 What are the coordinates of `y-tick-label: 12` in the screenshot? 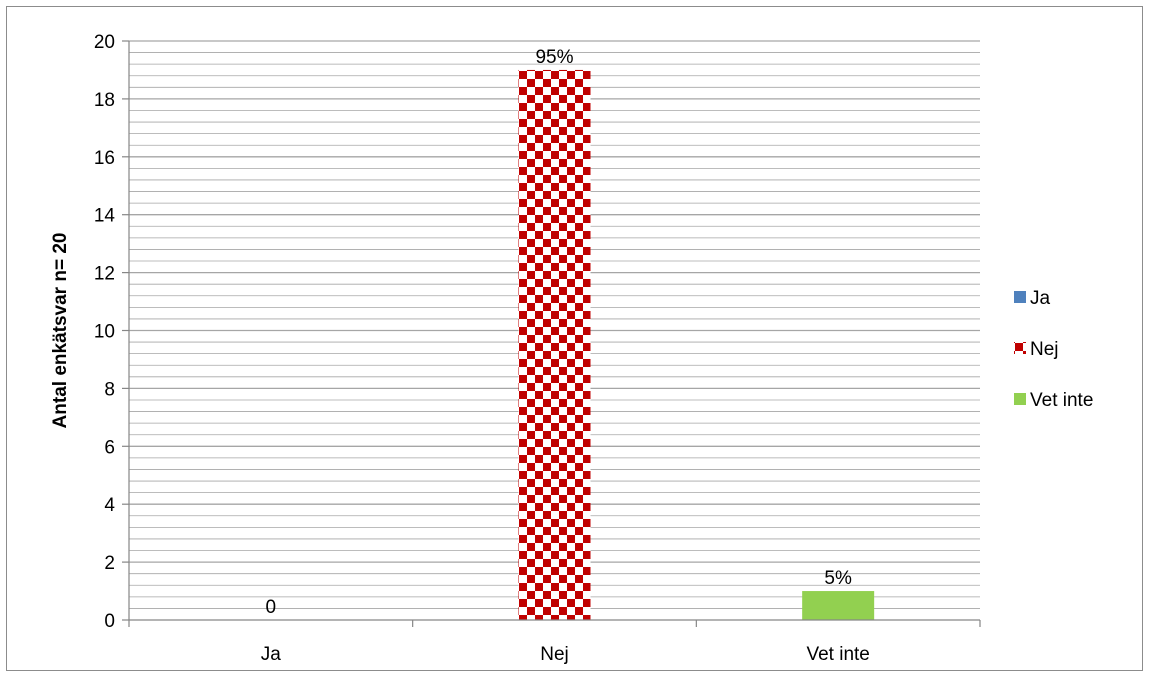 It's located at (104, 274).